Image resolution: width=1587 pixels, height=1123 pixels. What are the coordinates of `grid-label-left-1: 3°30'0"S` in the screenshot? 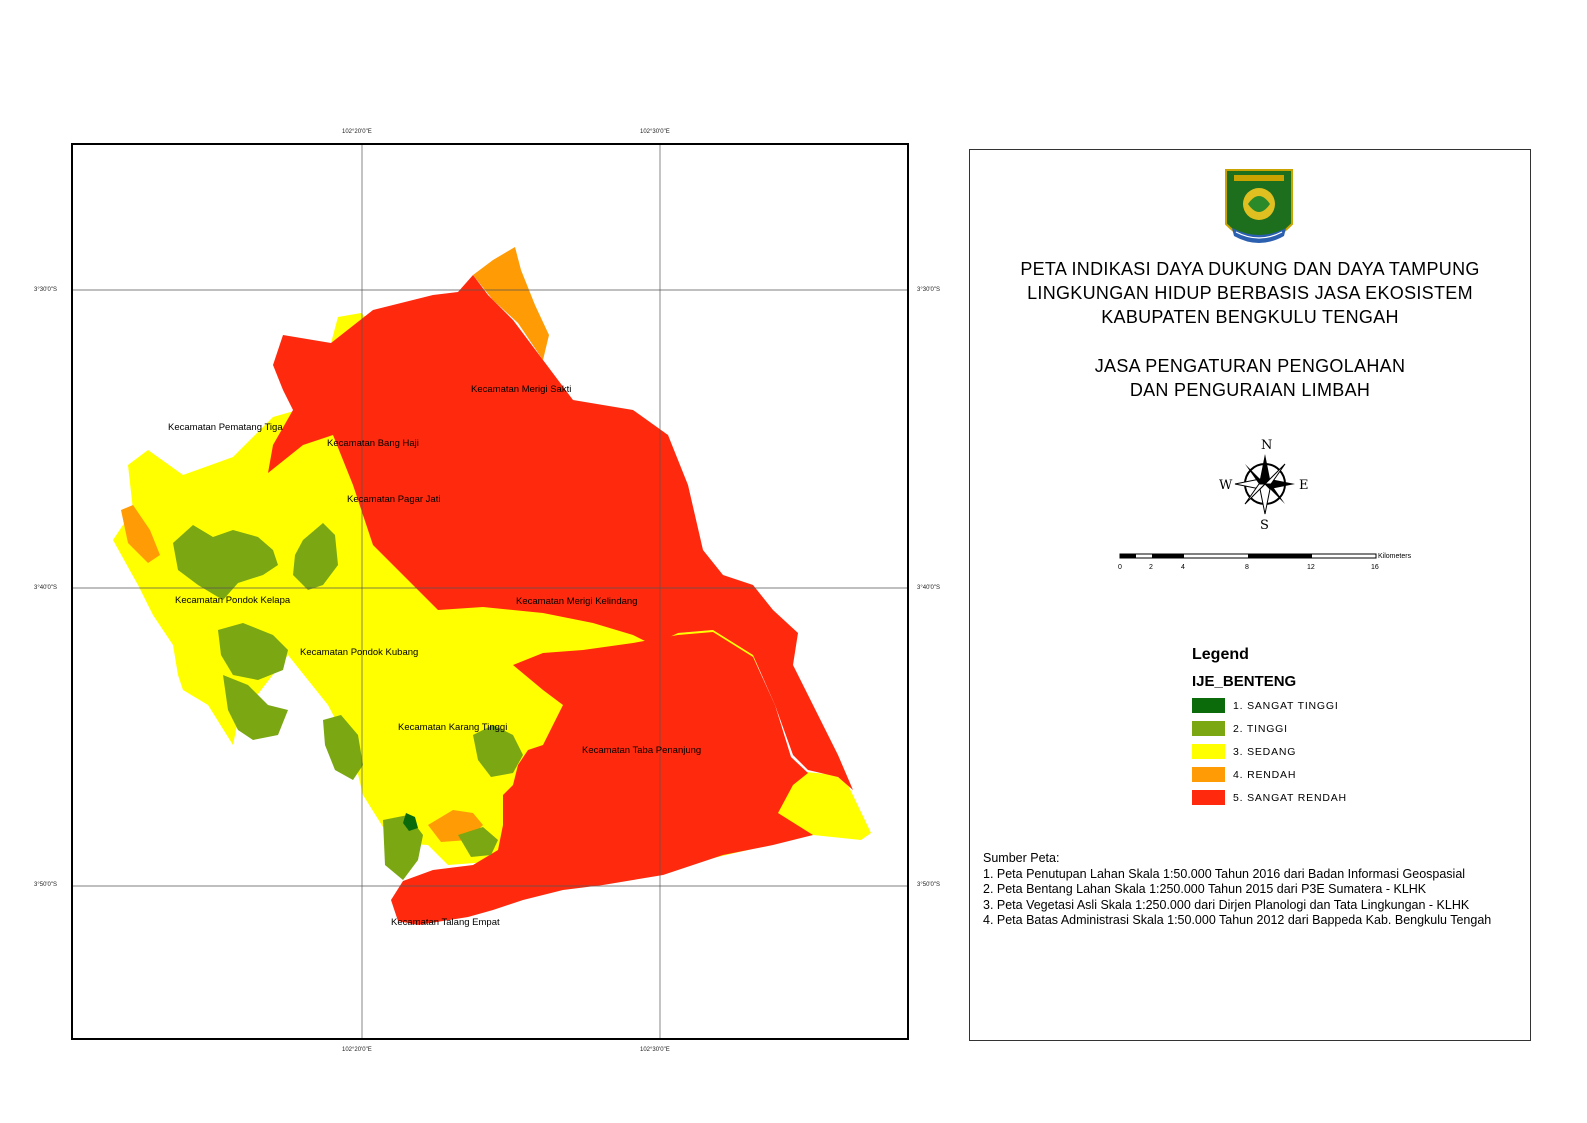 It's located at (46, 290).